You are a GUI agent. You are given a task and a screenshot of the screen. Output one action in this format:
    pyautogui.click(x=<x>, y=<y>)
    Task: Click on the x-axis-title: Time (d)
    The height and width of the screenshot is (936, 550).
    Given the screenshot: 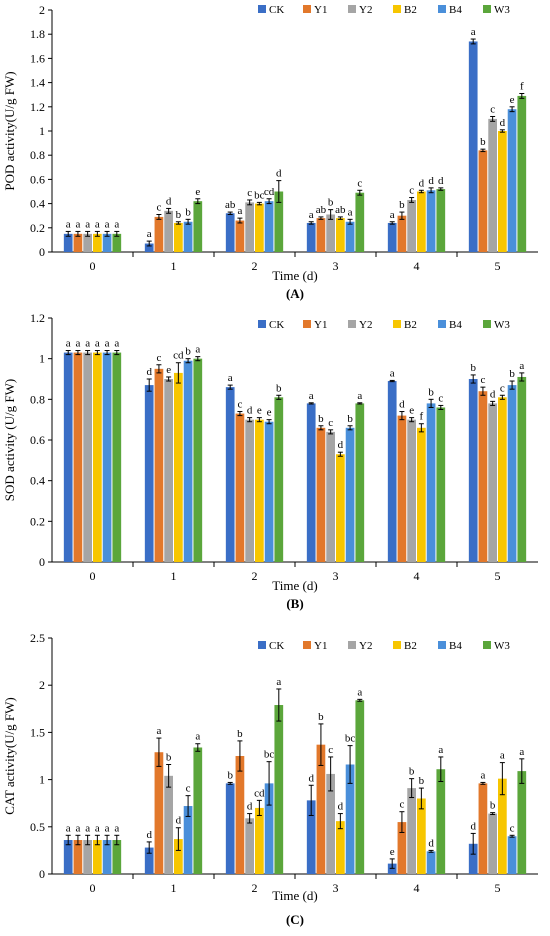 What is the action you would take?
    pyautogui.click(x=294, y=895)
    